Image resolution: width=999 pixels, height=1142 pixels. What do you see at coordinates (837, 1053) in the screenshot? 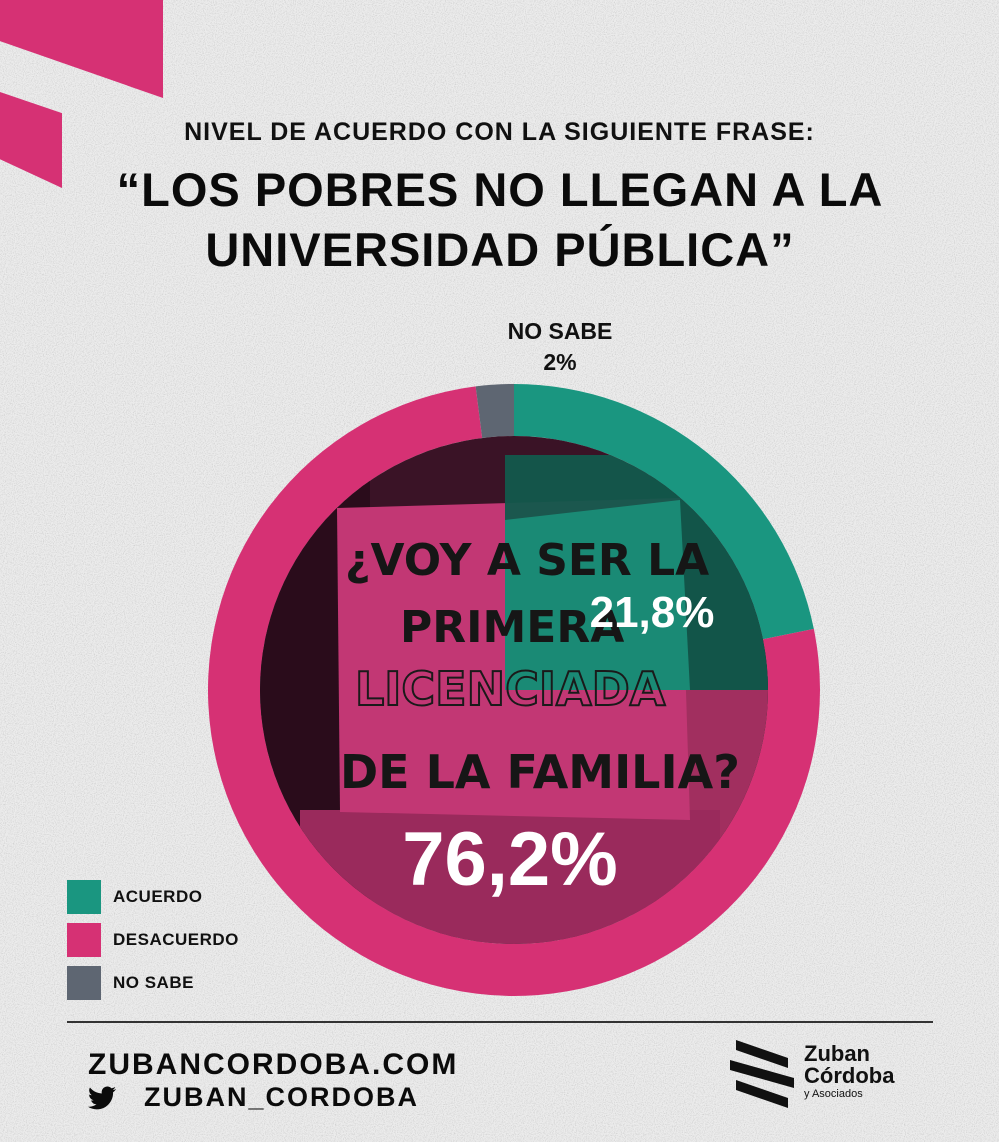
I see `logo-name-line1: Zuban` at bounding box center [837, 1053].